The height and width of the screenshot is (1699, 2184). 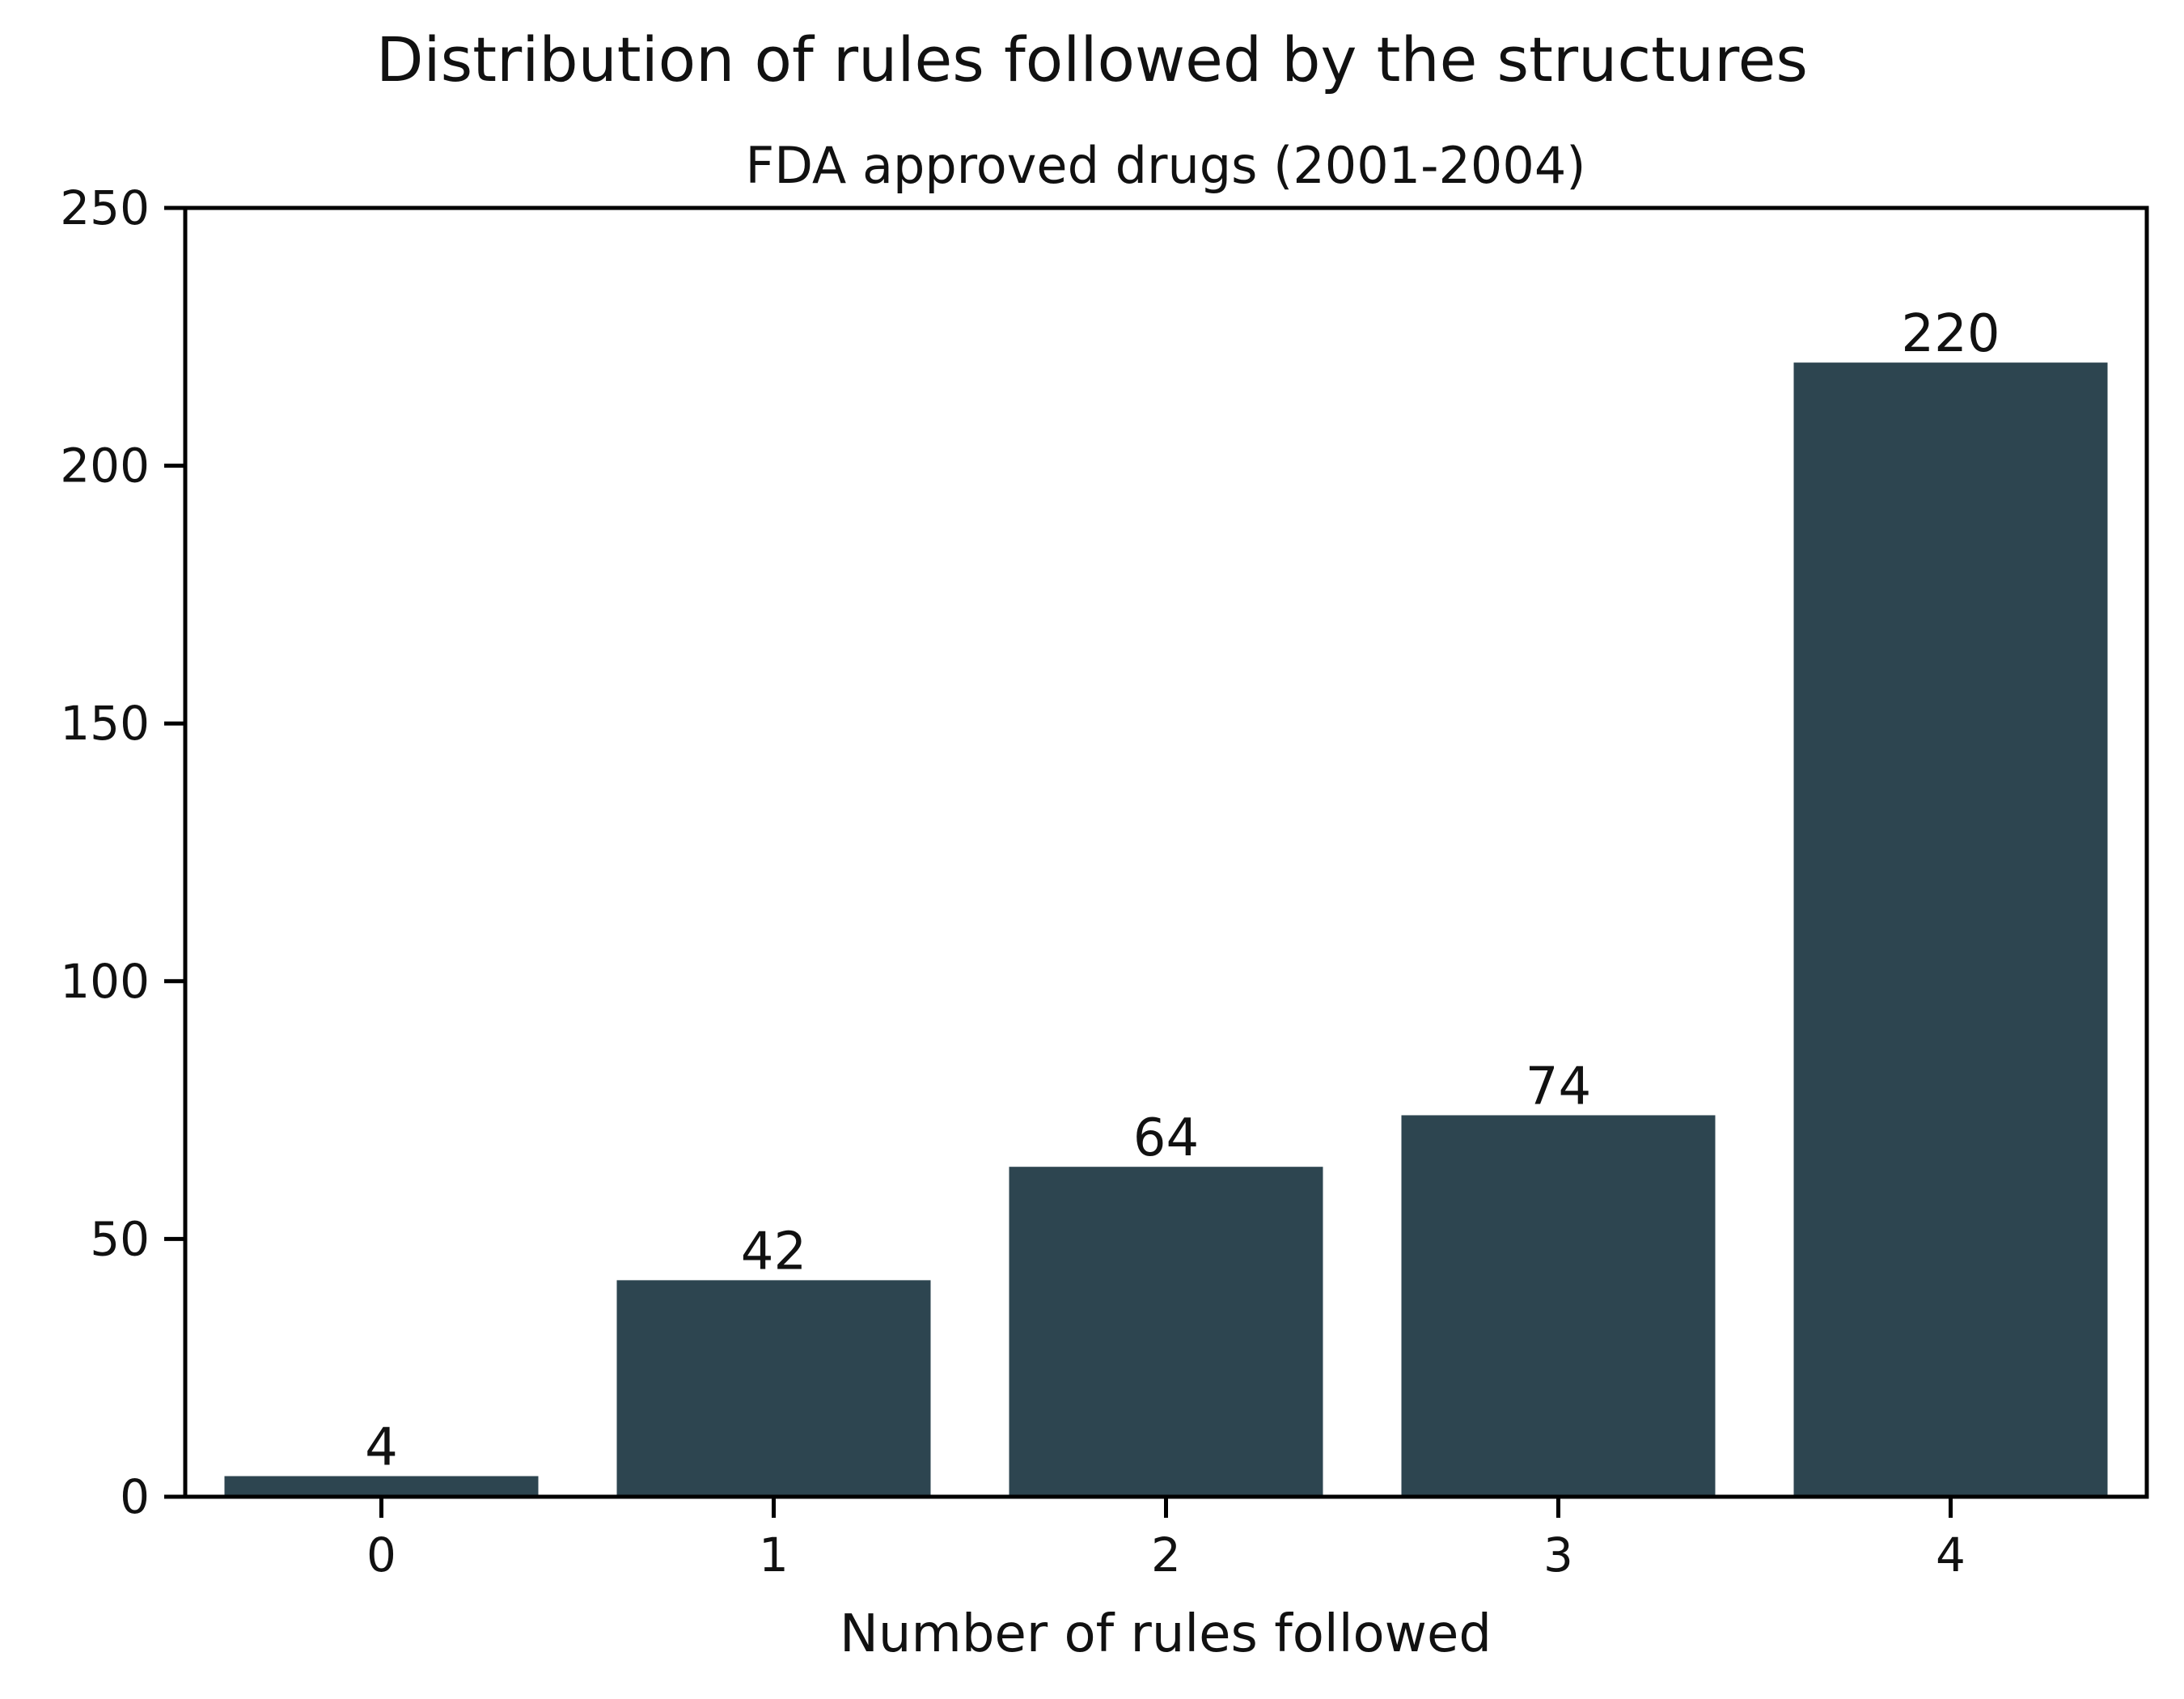 I want to click on x-tick-label-0: 0, so click(x=381, y=1554).